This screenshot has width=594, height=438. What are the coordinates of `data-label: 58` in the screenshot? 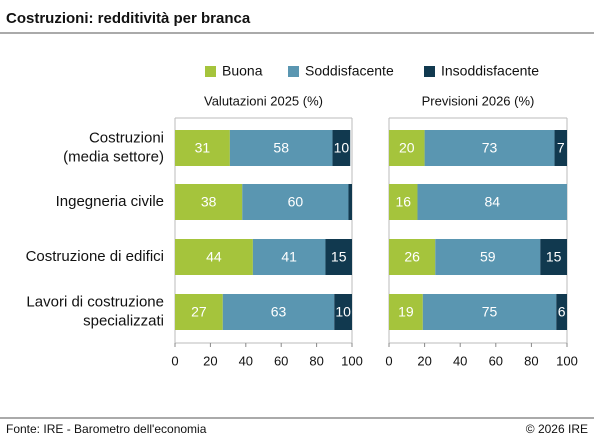 It's located at (281, 148).